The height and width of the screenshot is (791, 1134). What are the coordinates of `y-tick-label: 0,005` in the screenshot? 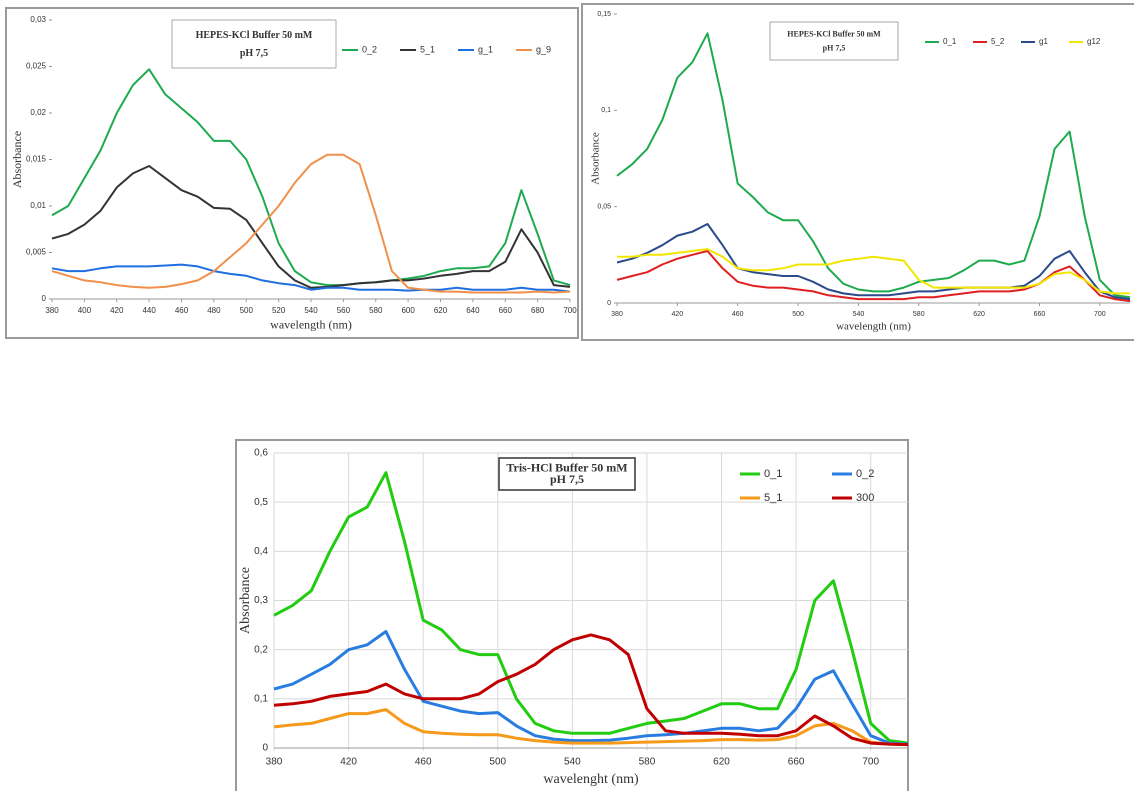 It's located at (36, 252).